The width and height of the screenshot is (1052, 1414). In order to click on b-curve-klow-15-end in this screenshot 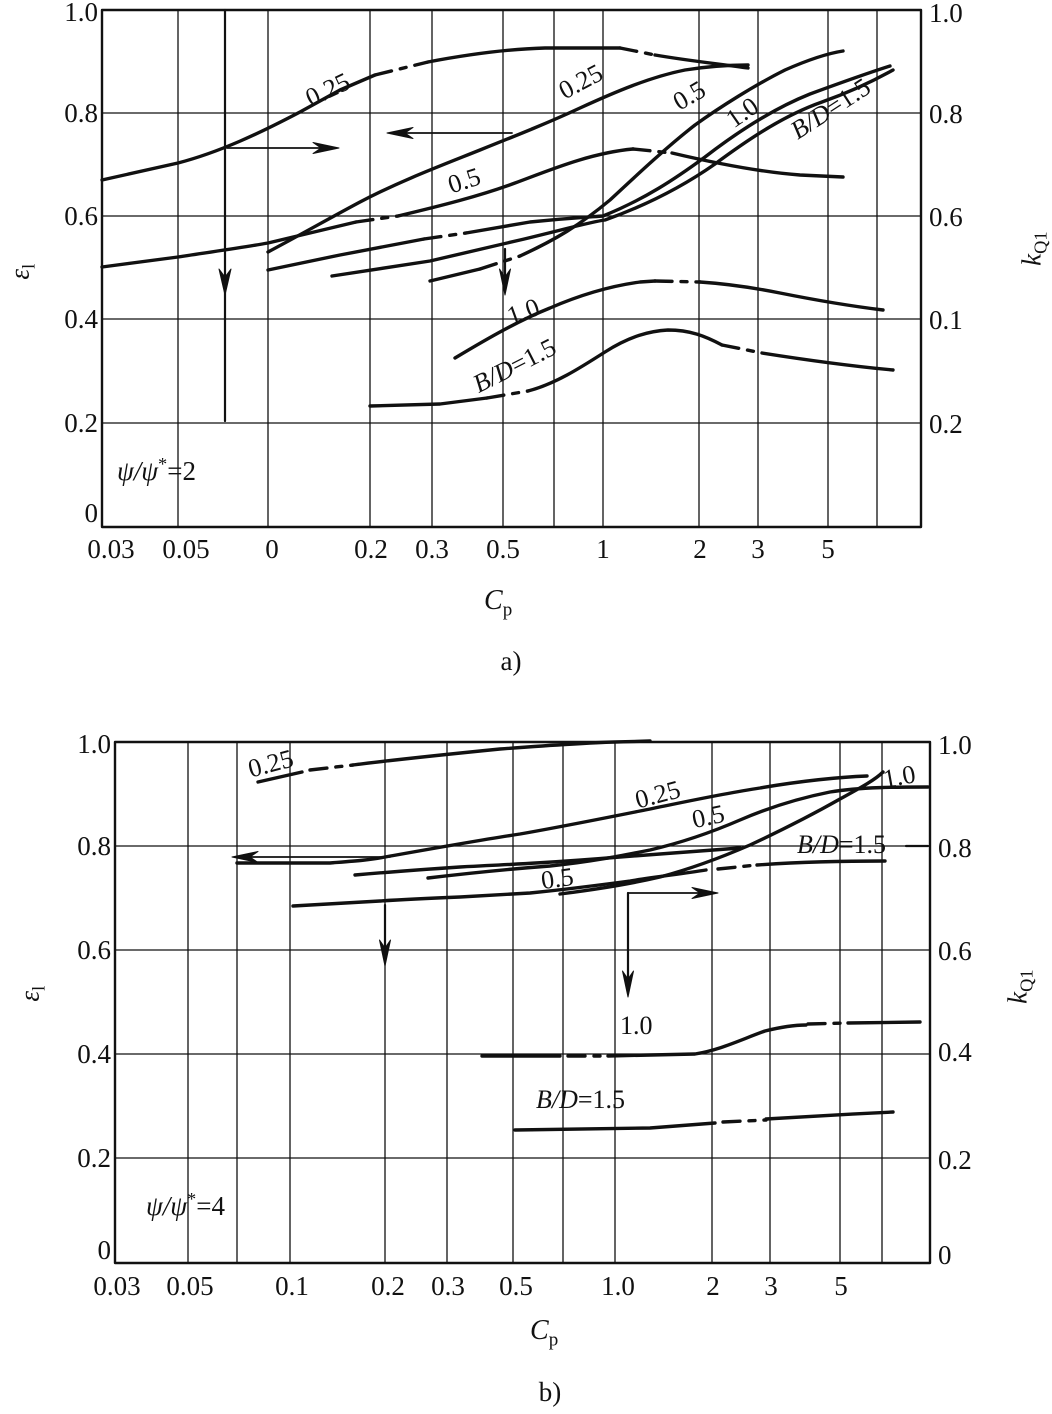, I will do `click(829, 1115)`.